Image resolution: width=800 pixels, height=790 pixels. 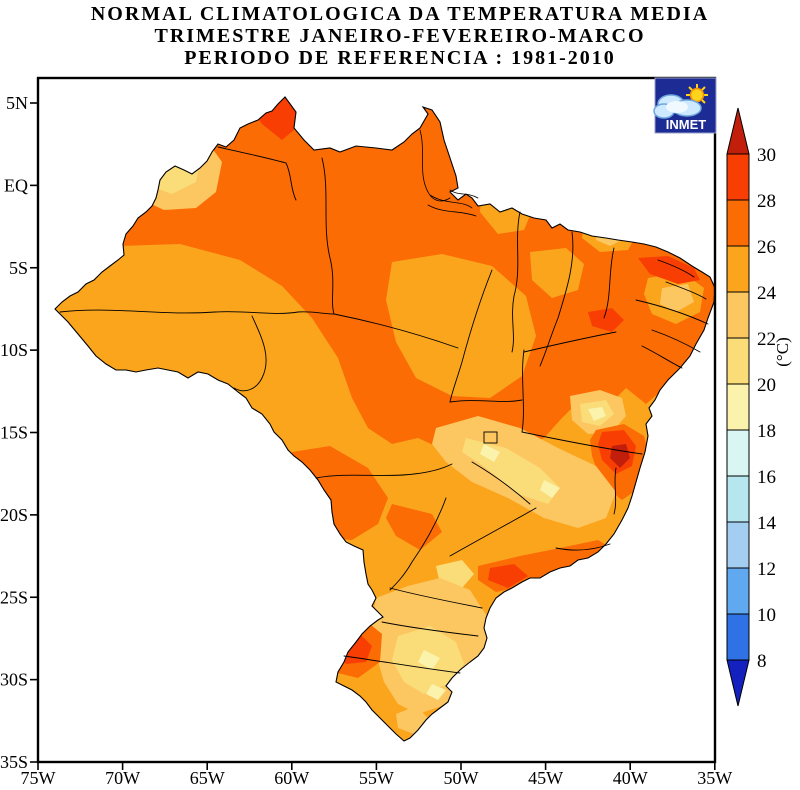 I want to click on colorbar-tick-label: 26, so click(x=766, y=247).